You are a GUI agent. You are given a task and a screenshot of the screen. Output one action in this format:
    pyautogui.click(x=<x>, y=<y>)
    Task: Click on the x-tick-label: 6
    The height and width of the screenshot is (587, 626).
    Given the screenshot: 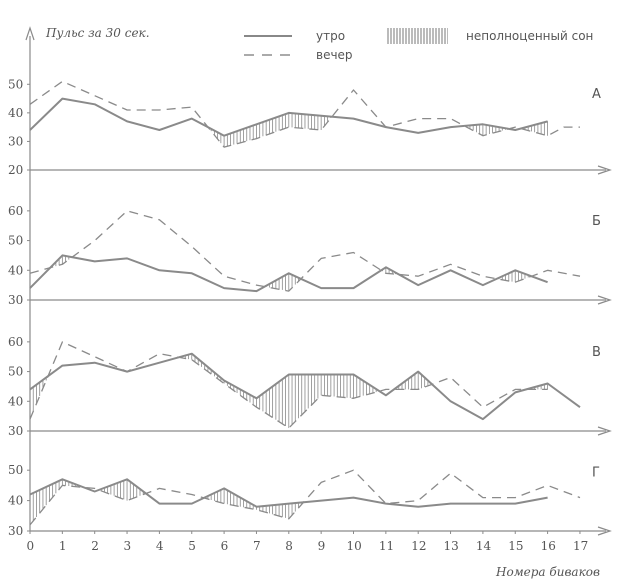 What is the action you would take?
    pyautogui.click(x=225, y=546)
    